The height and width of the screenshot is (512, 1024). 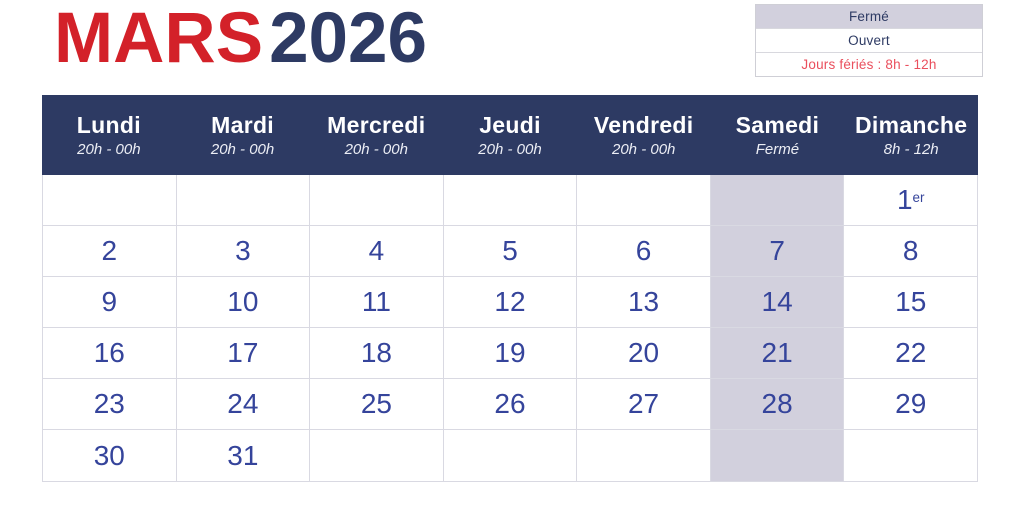 What do you see at coordinates (243, 405) in the screenshot?
I see `day-cell-24: 24` at bounding box center [243, 405].